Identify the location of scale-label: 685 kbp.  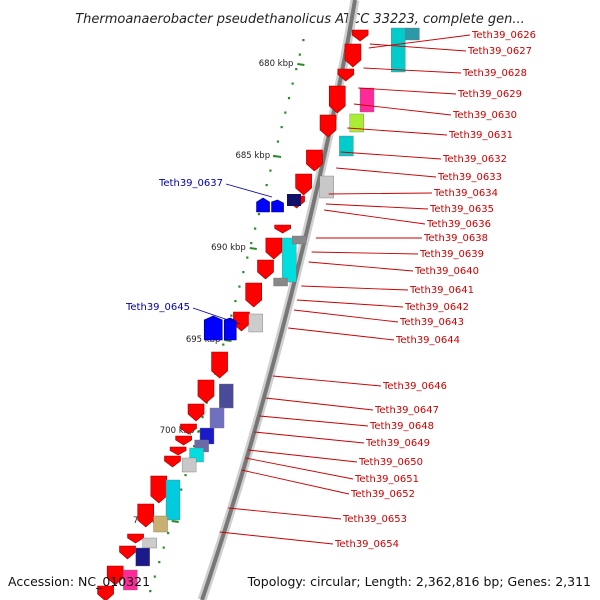
(252, 156).